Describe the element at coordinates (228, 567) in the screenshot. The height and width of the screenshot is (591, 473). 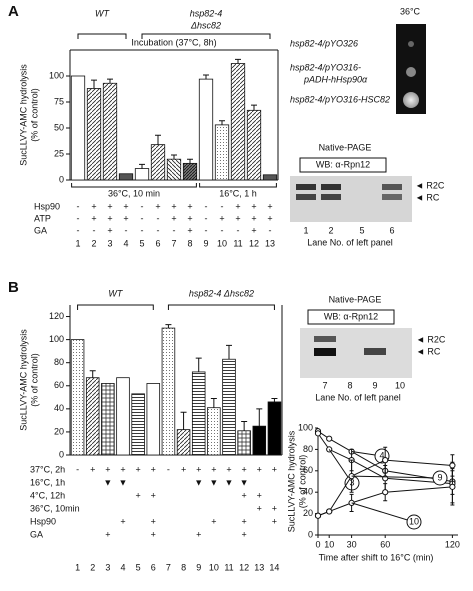
I see `lane-number: 11` at that location.